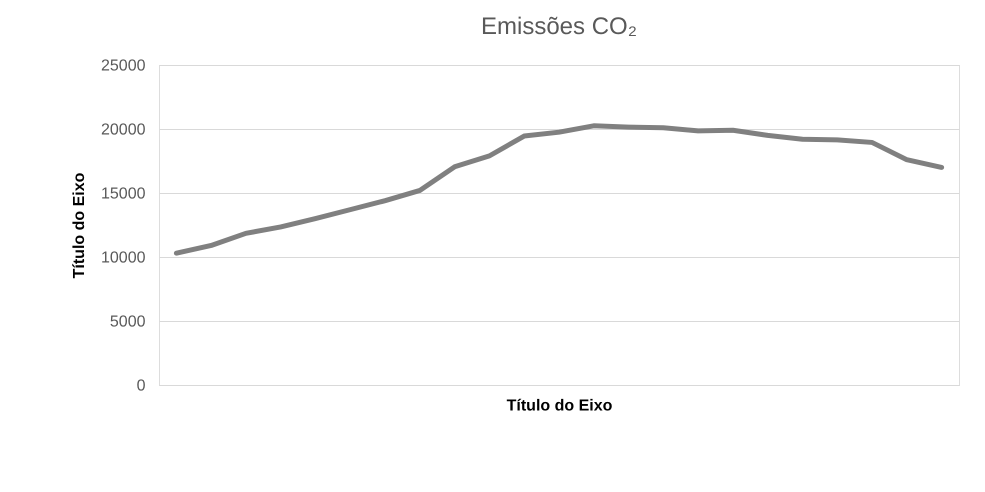 The image size is (985, 492). What do you see at coordinates (141, 386) in the screenshot?
I see `y-tick-label: 0` at bounding box center [141, 386].